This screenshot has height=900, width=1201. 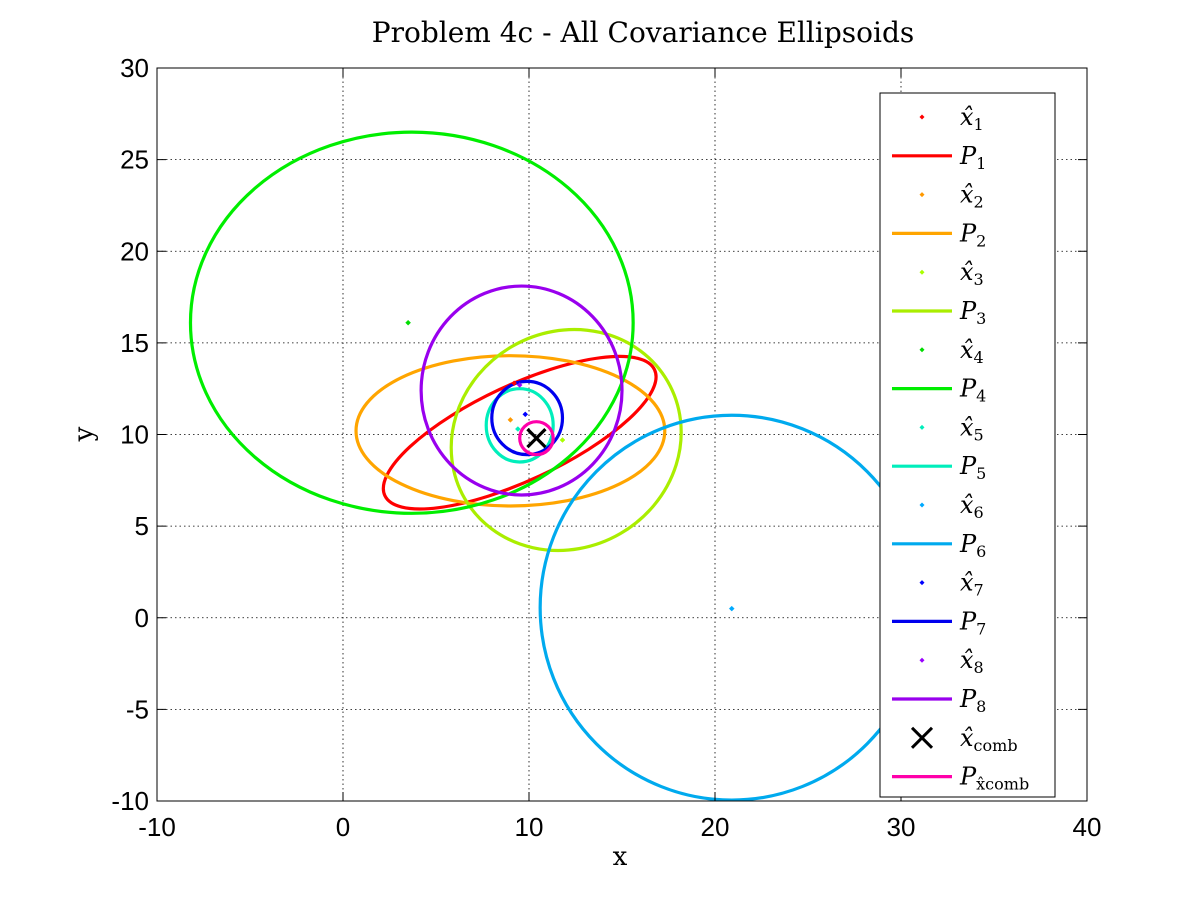 What do you see at coordinates (84, 434) in the screenshot?
I see `y-axis-label: y` at bounding box center [84, 434].